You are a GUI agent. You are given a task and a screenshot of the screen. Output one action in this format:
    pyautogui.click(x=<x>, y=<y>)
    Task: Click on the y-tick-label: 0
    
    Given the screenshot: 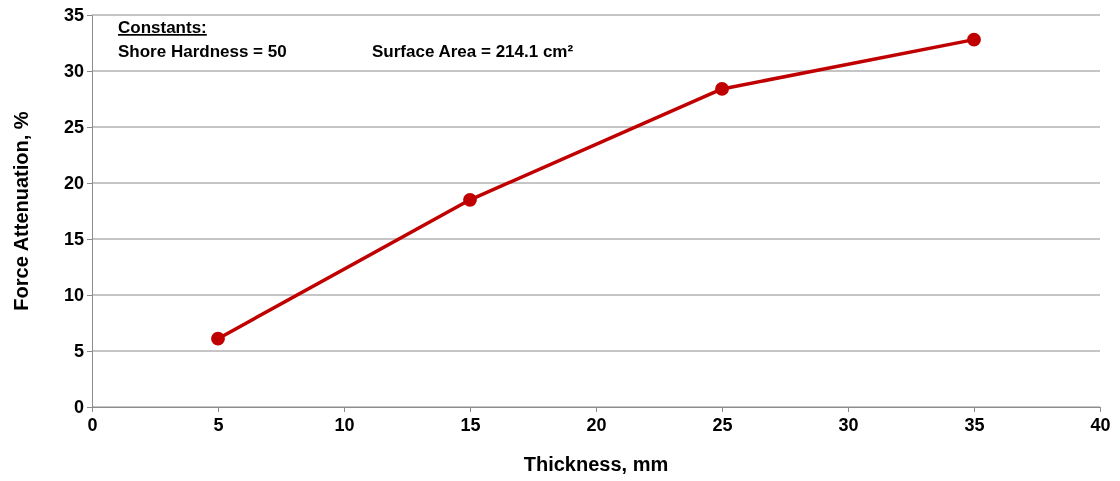 What is the action you would take?
    pyautogui.click(x=78, y=407)
    